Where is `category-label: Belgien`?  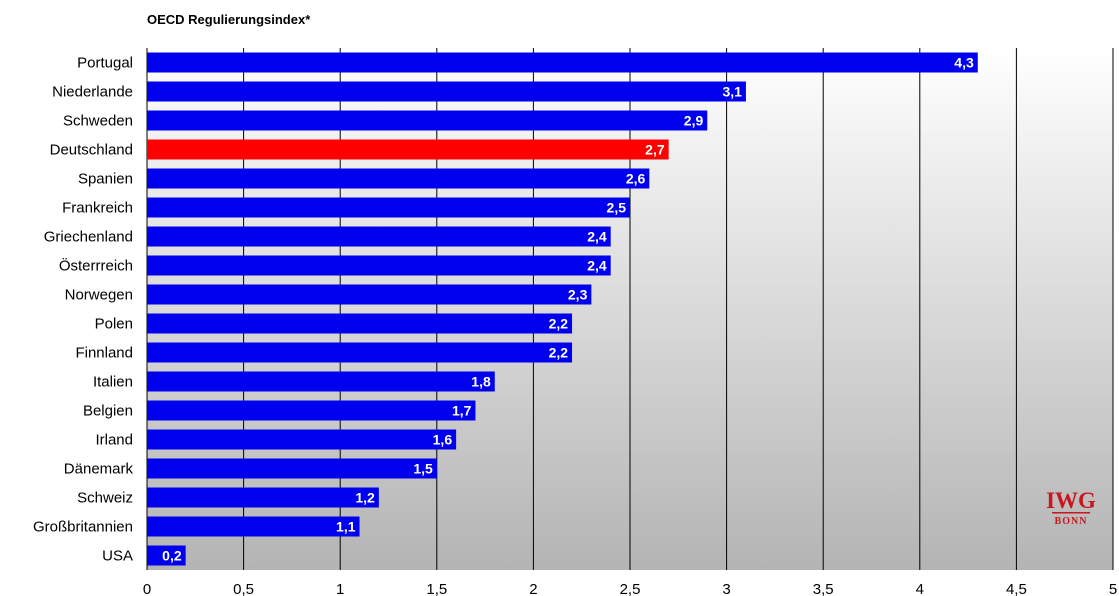 category-label: Belgien is located at coordinates (108, 411).